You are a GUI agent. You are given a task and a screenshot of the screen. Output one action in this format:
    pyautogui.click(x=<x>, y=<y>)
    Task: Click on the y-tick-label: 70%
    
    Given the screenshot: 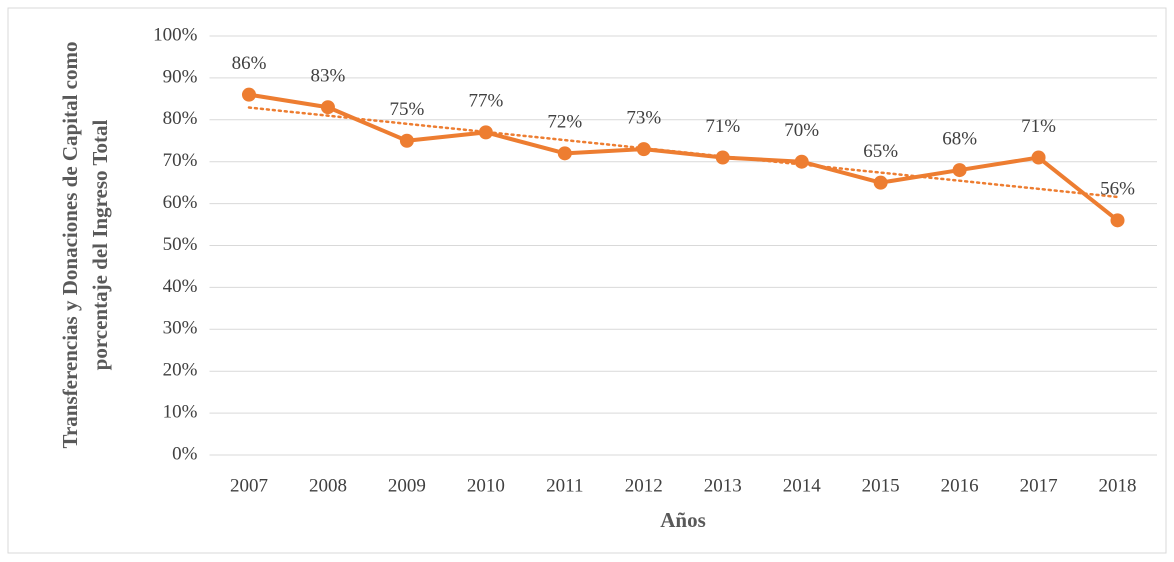 What is the action you would take?
    pyautogui.click(x=180, y=160)
    